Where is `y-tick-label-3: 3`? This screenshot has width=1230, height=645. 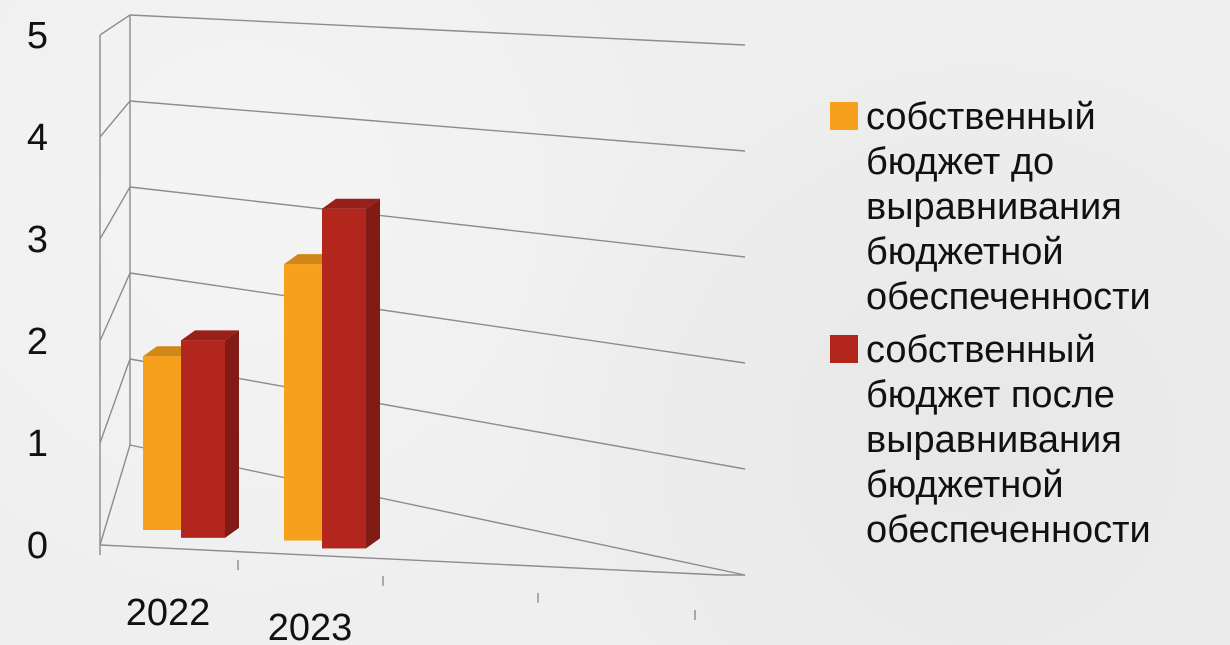
y-tick-label-3: 3 is located at coordinates (37, 240).